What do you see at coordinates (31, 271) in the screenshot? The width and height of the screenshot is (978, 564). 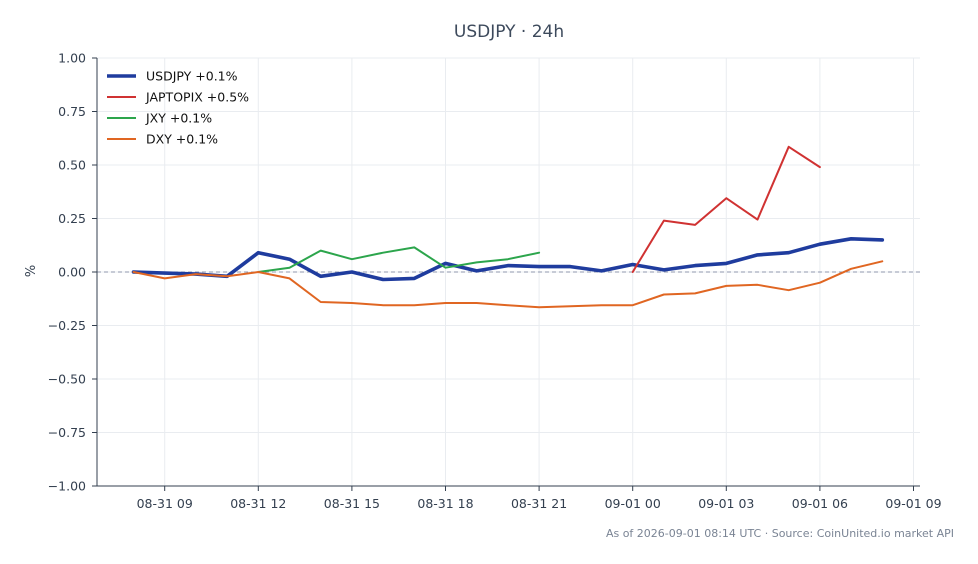 I see `y-axis-label: %` at bounding box center [31, 271].